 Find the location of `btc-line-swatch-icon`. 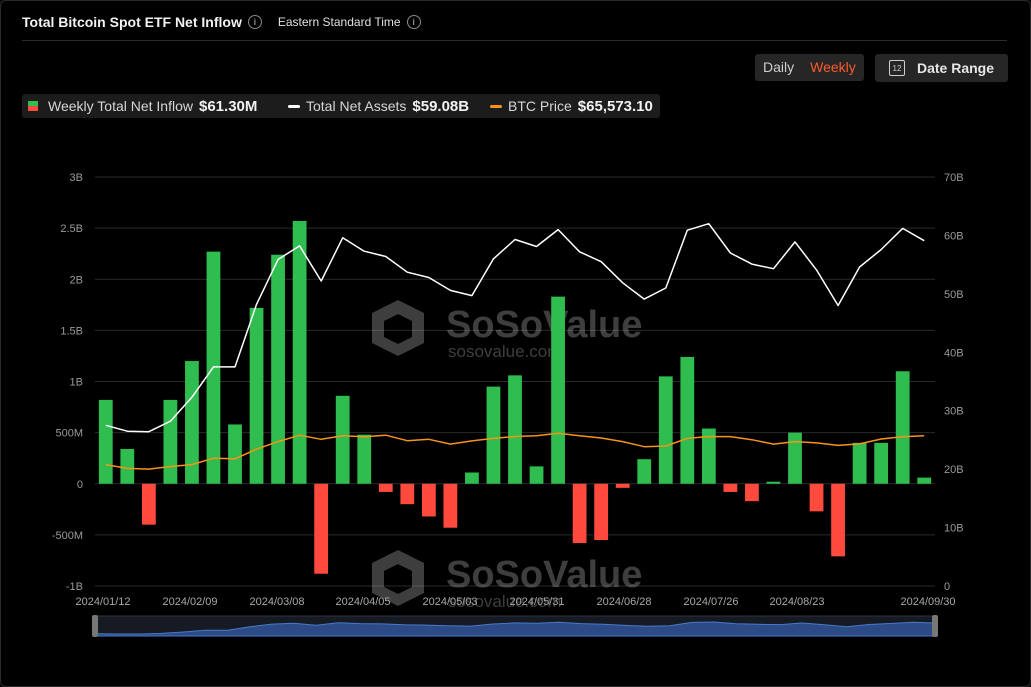

btc-line-swatch-icon is located at coordinates (496, 106).